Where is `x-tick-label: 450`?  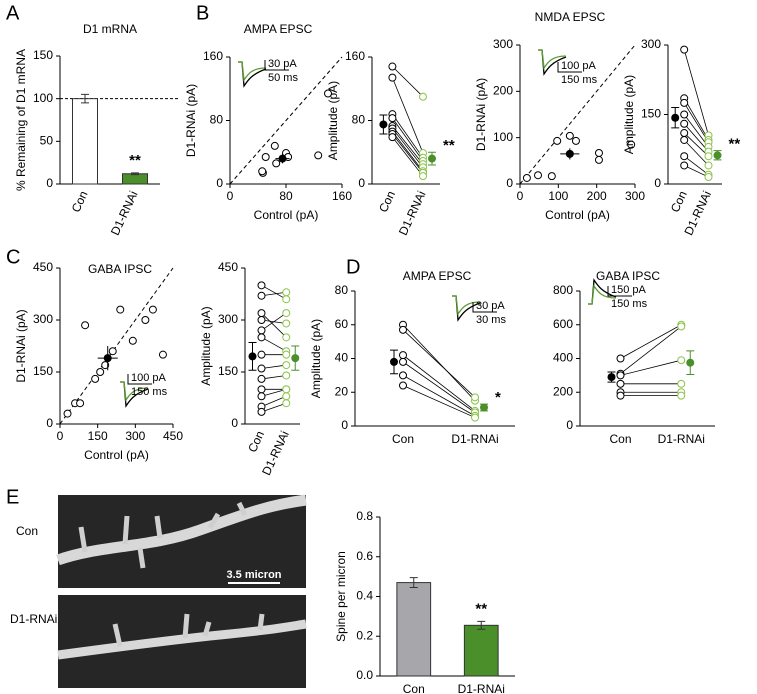 x-tick-label: 450 is located at coordinates (173, 436).